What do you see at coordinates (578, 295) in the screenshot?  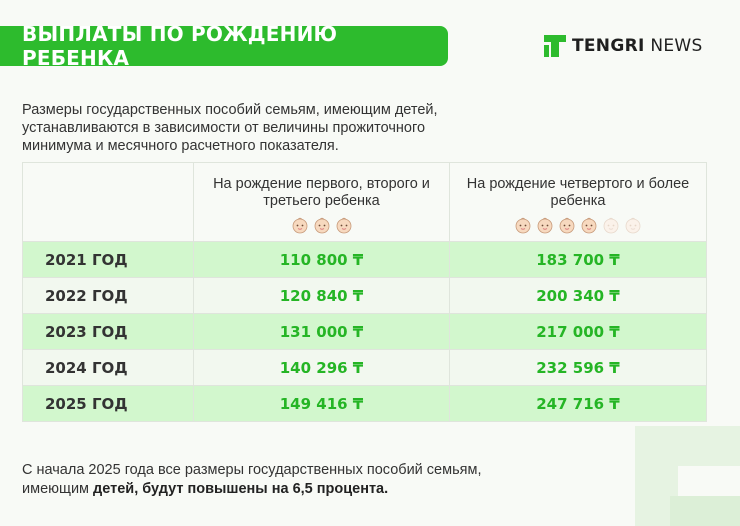 I see `amount-fourth-plus: 200 340 ₸` at bounding box center [578, 295].